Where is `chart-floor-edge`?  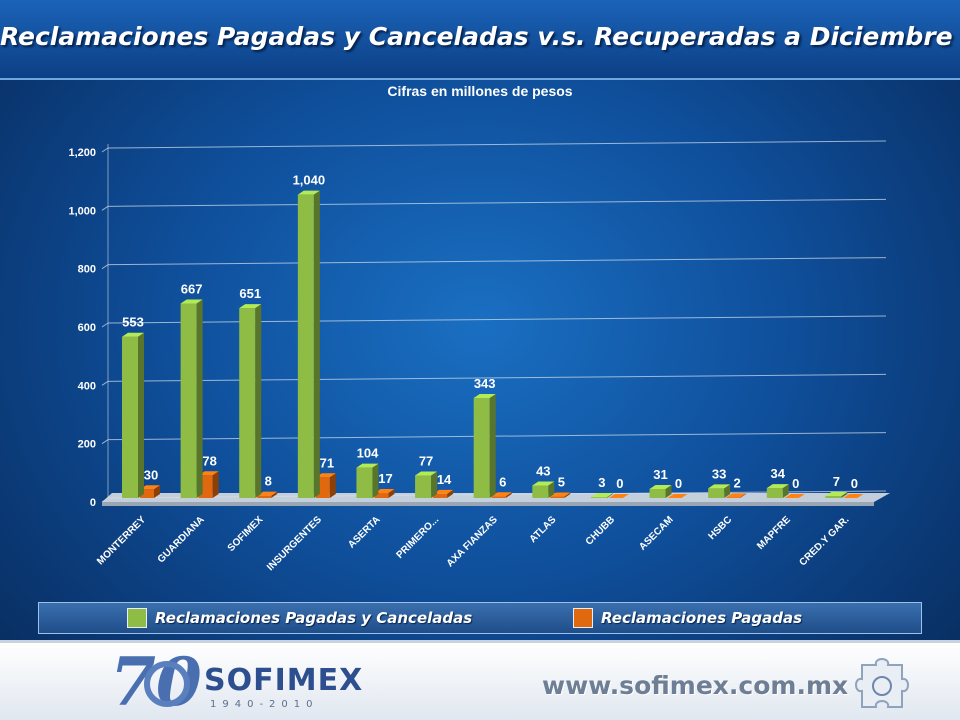 chart-floor-edge is located at coordinates (488, 504).